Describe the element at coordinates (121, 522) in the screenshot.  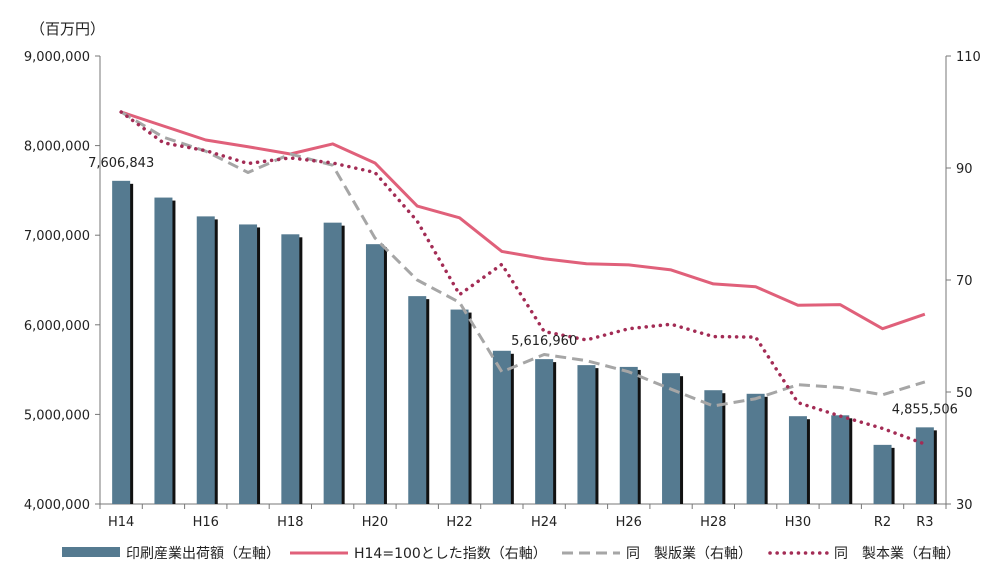
I see `x-tick-label: H14` at that location.